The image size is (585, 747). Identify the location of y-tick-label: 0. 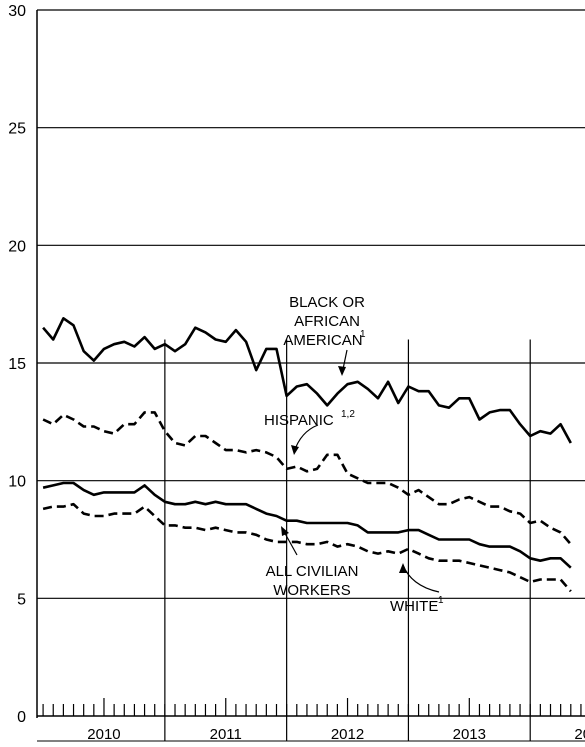
(21, 717).